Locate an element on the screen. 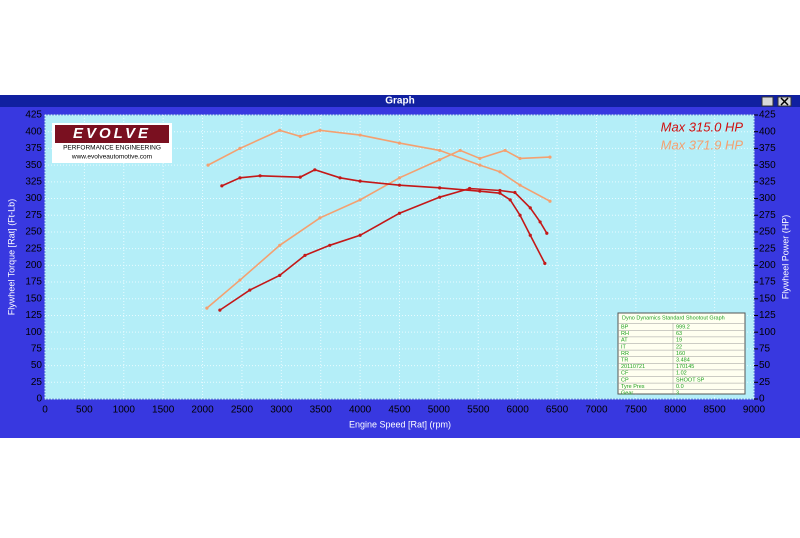 The height and width of the screenshot is (538, 800). y2-tick-label: 350 is located at coordinates (767, 165).